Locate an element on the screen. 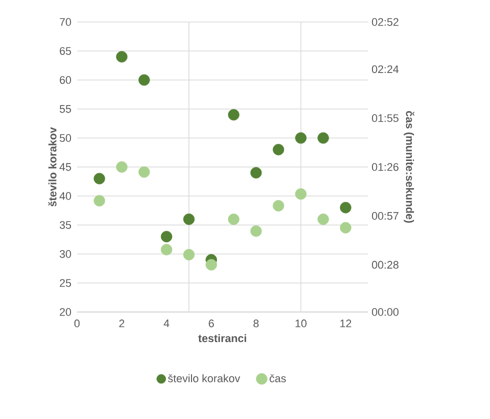 The width and height of the screenshot is (490, 419). y-tick-label: 45 is located at coordinates (66, 167).